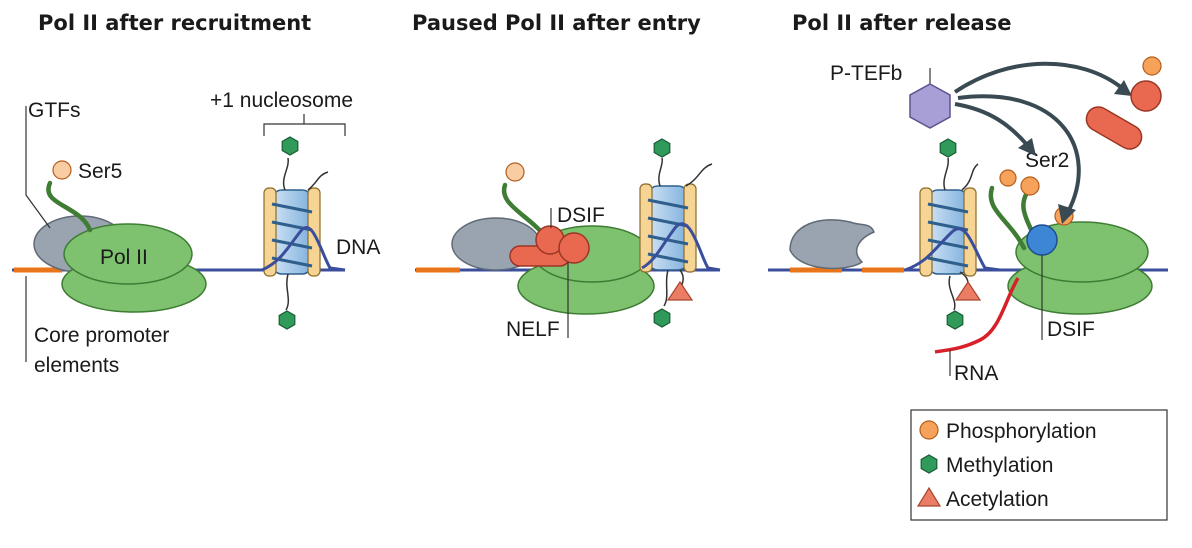 This screenshot has width=1192, height=548. What do you see at coordinates (977, 315) in the screenshot?
I see `rna-transcript` at bounding box center [977, 315].